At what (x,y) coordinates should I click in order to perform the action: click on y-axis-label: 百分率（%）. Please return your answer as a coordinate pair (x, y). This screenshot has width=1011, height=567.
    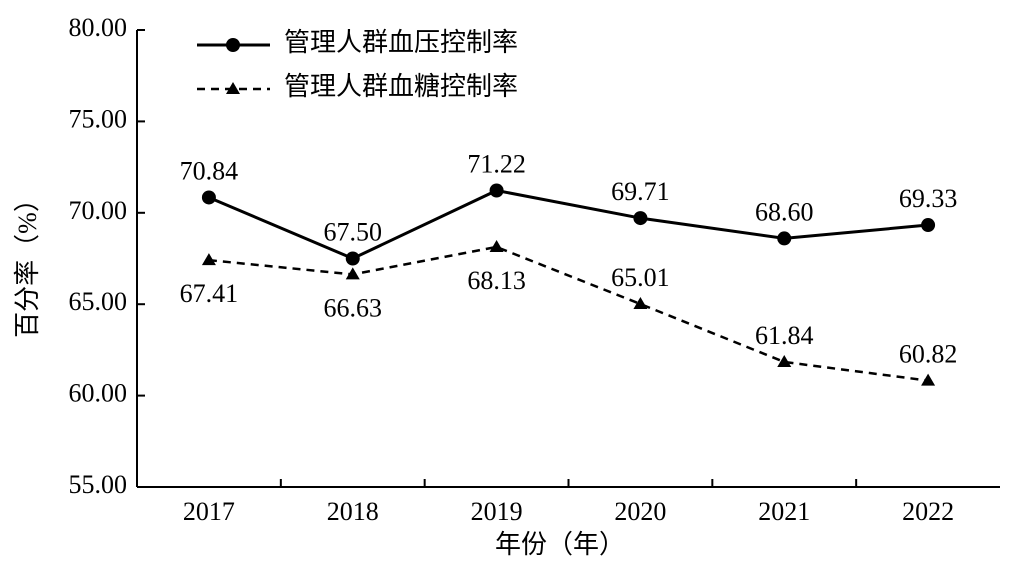
    Looking at the image, I should click on (27, 262).